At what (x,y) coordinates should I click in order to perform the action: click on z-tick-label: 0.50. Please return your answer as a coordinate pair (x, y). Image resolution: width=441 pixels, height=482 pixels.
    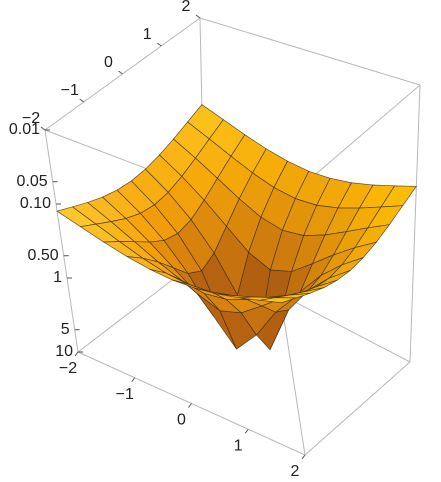
    Looking at the image, I should click on (43, 255).